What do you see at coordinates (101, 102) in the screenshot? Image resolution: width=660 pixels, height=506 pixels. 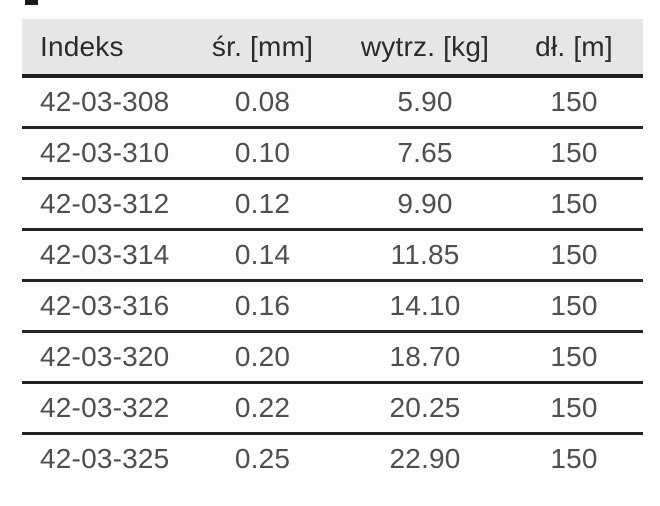 I see `cell-indeks: 42-03-308` at bounding box center [101, 102].